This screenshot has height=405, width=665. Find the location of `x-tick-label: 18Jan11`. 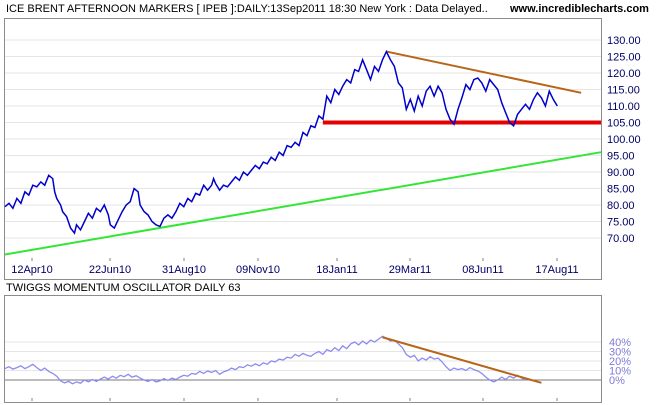

x-tick-label: 18Jan11 is located at coordinates (336, 270).